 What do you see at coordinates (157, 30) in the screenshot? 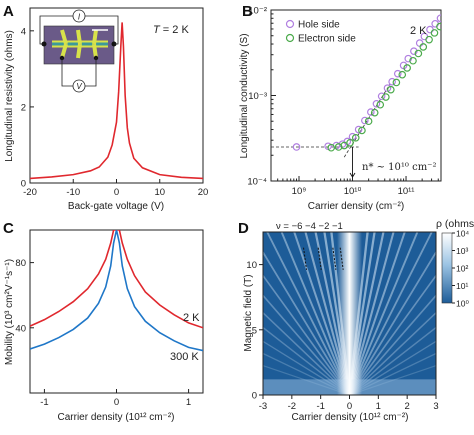
I see `annotation-italic: T` at bounding box center [157, 30].